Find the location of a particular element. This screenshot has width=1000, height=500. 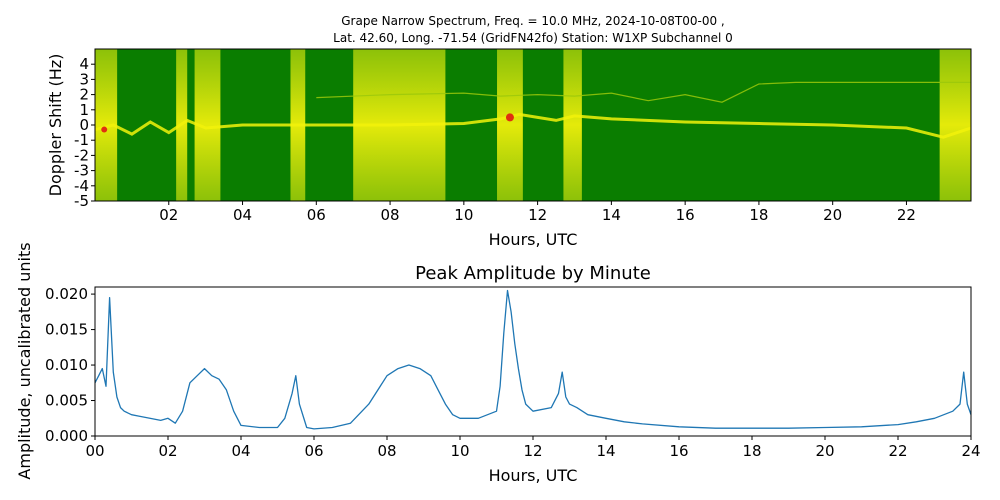

y-tick-label: -1 is located at coordinates (81, 140).